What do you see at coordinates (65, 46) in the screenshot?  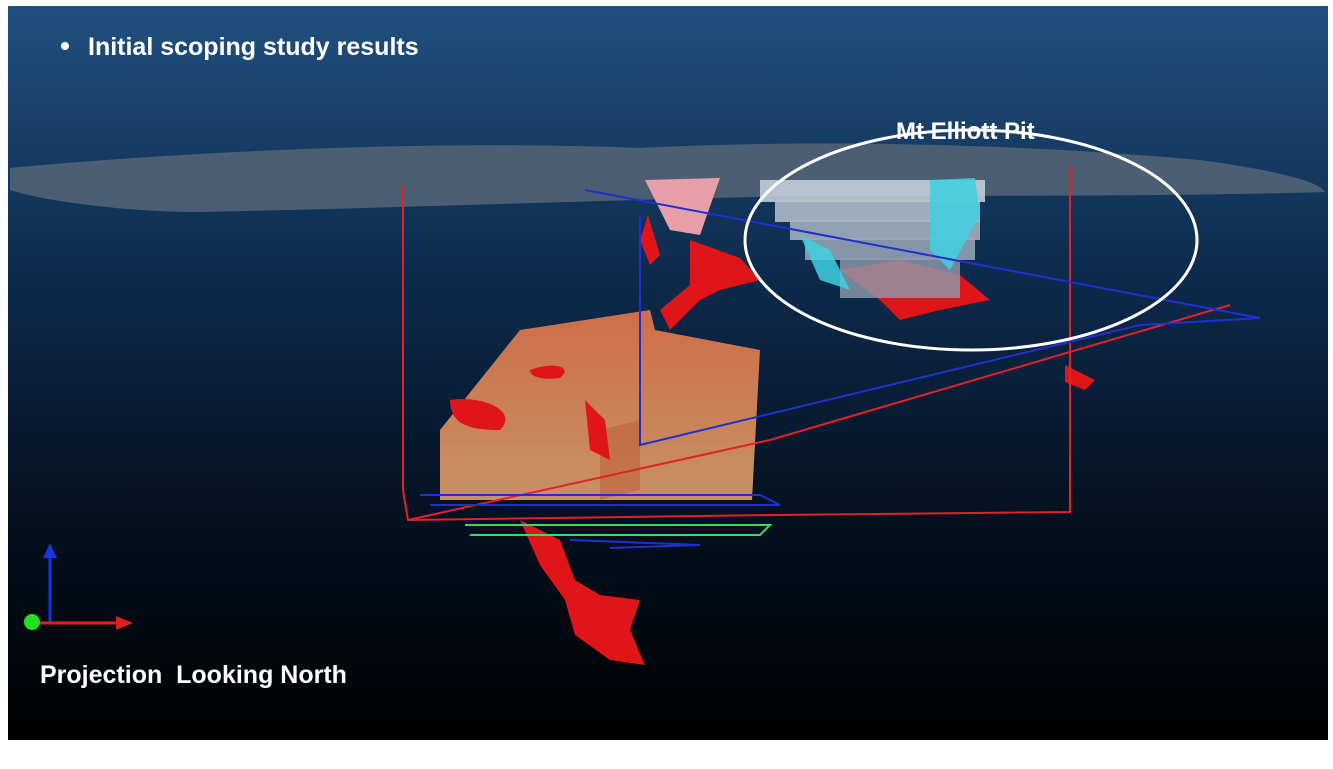 I see `bullet-dot` at bounding box center [65, 46].